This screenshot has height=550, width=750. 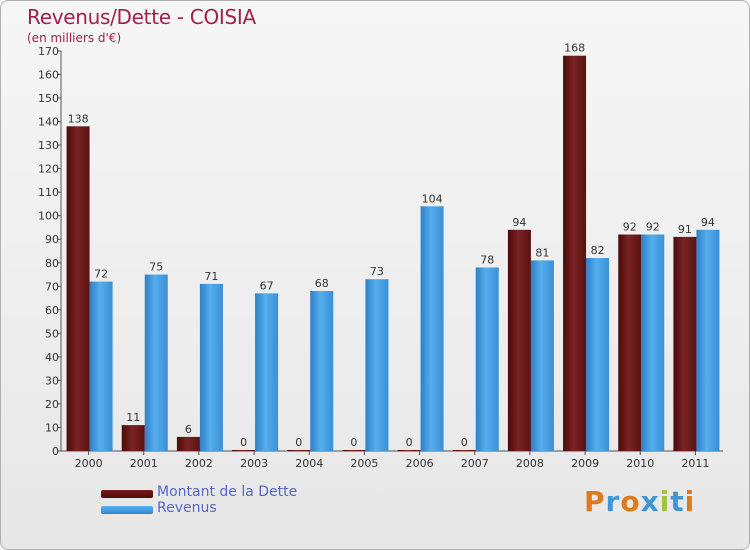 What do you see at coordinates (187, 508) in the screenshot?
I see `legend-label-revenue: Revenus` at bounding box center [187, 508].